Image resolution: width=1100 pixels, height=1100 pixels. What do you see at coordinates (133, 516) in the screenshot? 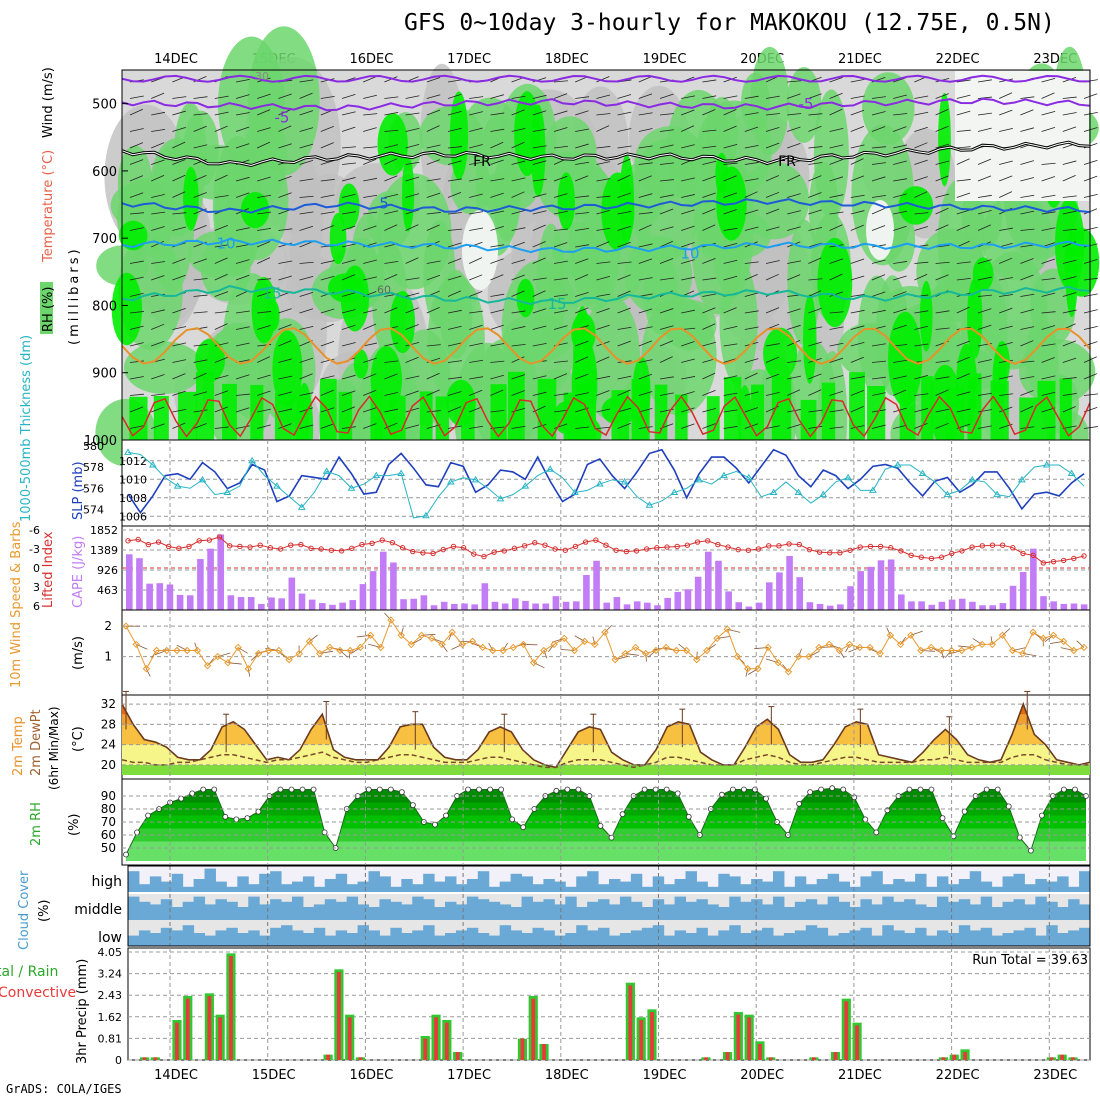
I see `slp-tick-1006: 1006` at bounding box center [133, 516].